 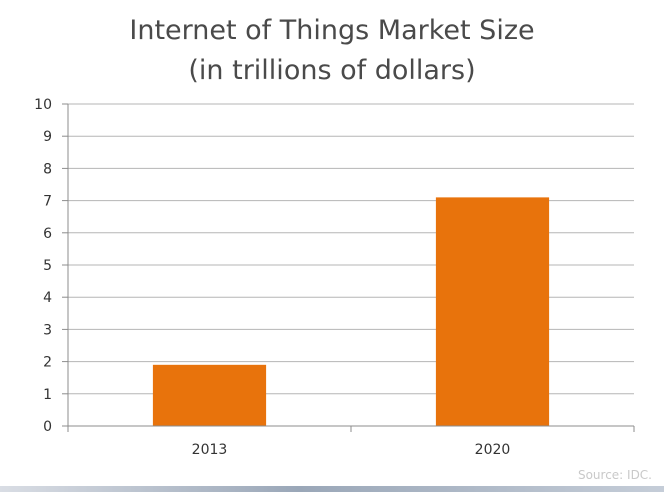 What do you see at coordinates (47, 298) in the screenshot?
I see `y-tick-label: 4` at bounding box center [47, 298].